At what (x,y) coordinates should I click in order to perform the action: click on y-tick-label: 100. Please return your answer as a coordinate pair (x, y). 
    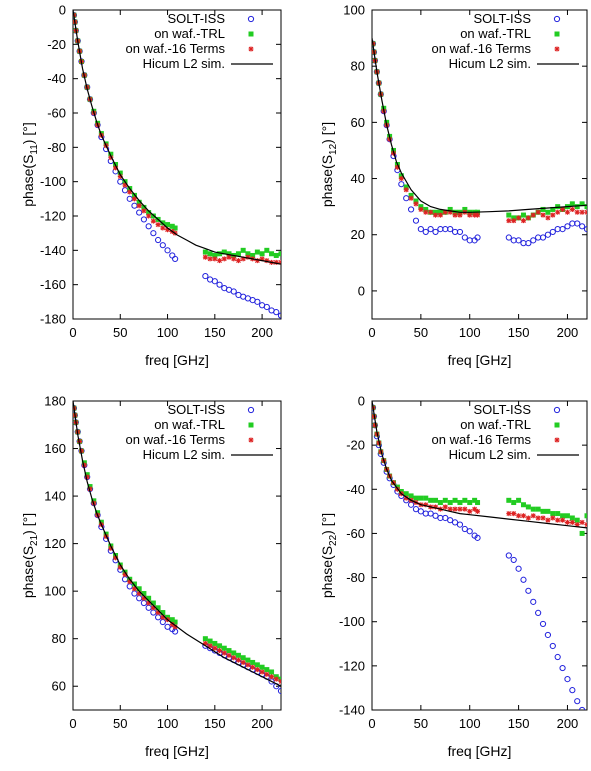
    Looking at the image, I should click on (354, 10).